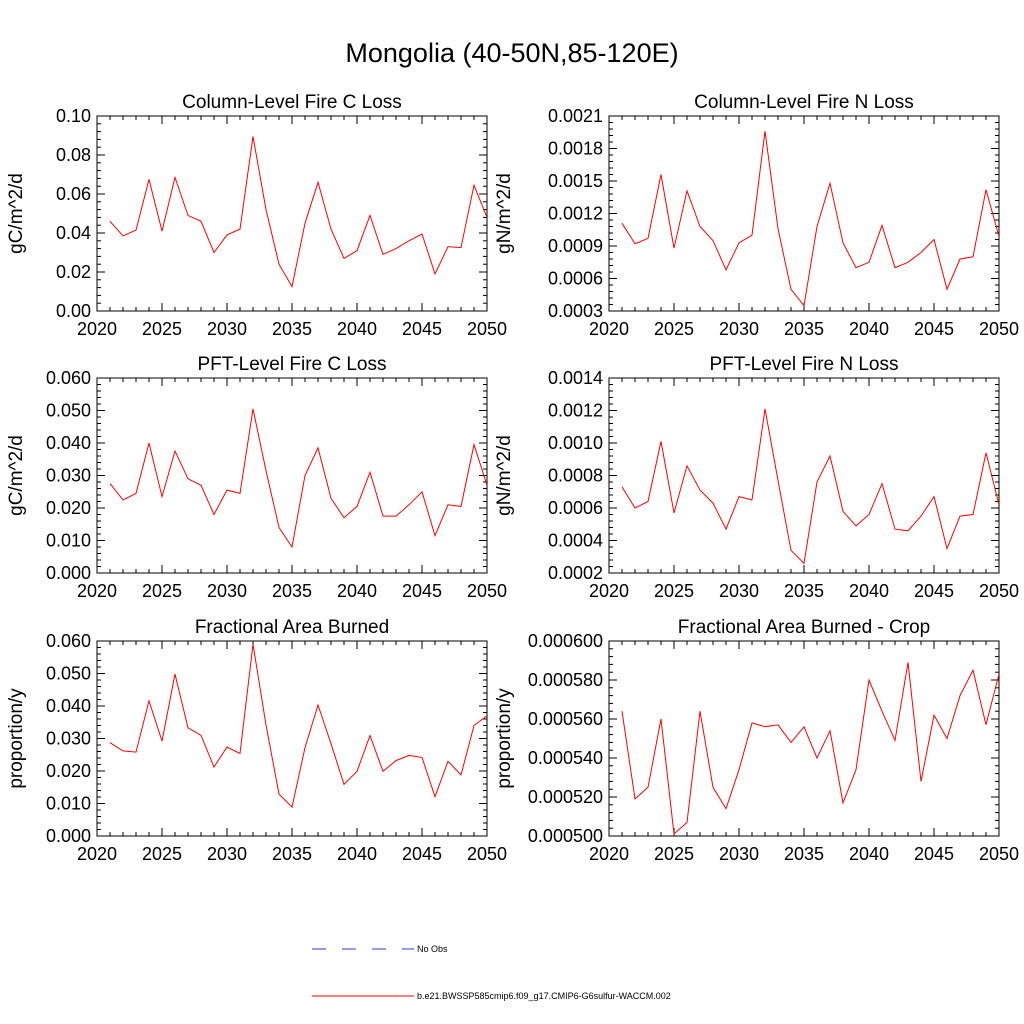 This screenshot has width=1024, height=1024. What do you see at coordinates (575, 443) in the screenshot?
I see `y-tick-label: 0.0010` at bounding box center [575, 443].